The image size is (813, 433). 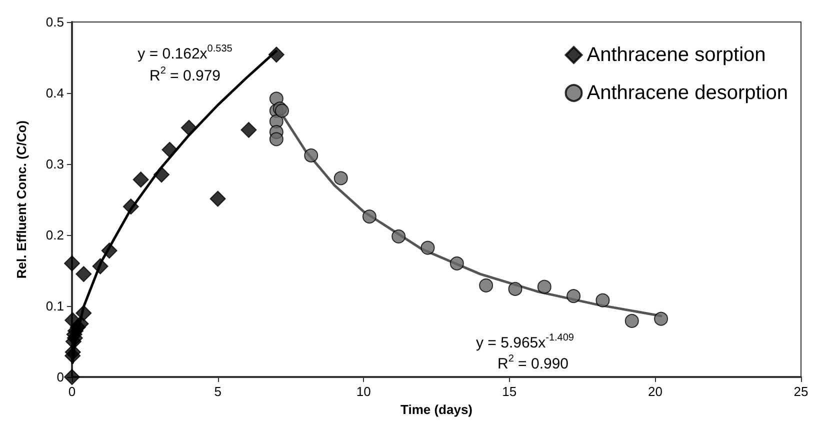 What do you see at coordinates (363, 391) in the screenshot?
I see `x-tick-label: 10` at bounding box center [363, 391].